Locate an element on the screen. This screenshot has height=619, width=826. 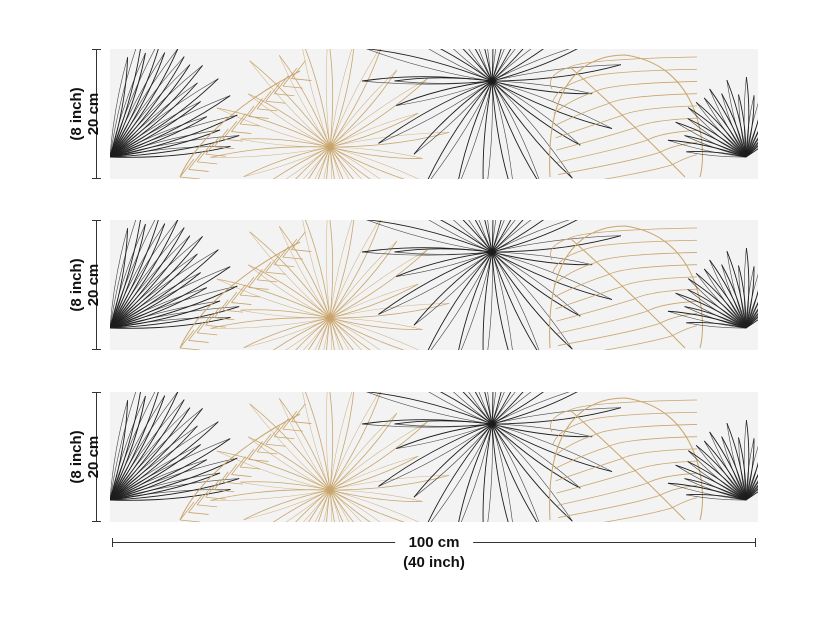
height-dimension-1: (8 inch) 20 cm is located at coordinates (85, 114).